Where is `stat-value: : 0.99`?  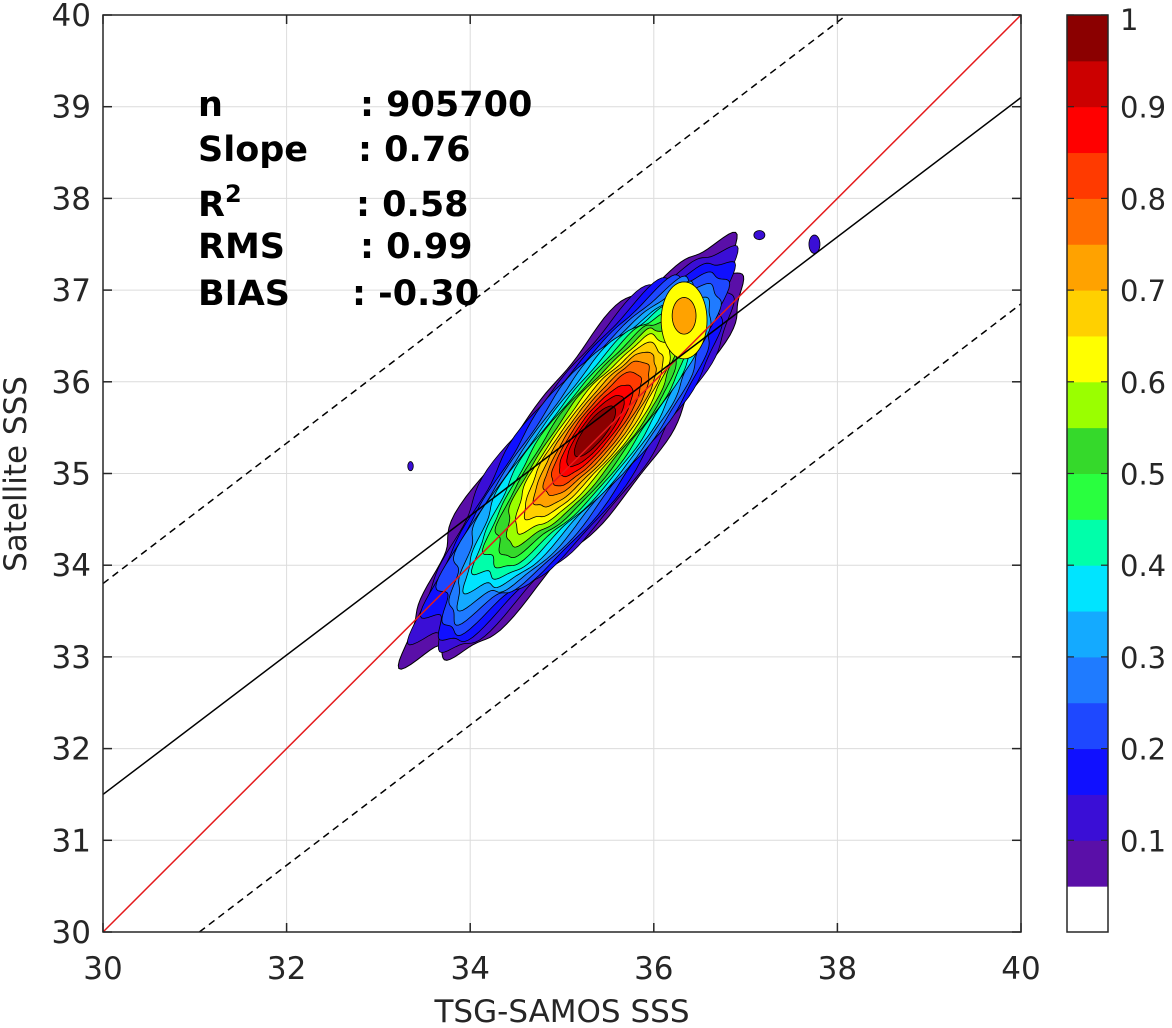 stat-value: : 0.99 is located at coordinates (416, 247).